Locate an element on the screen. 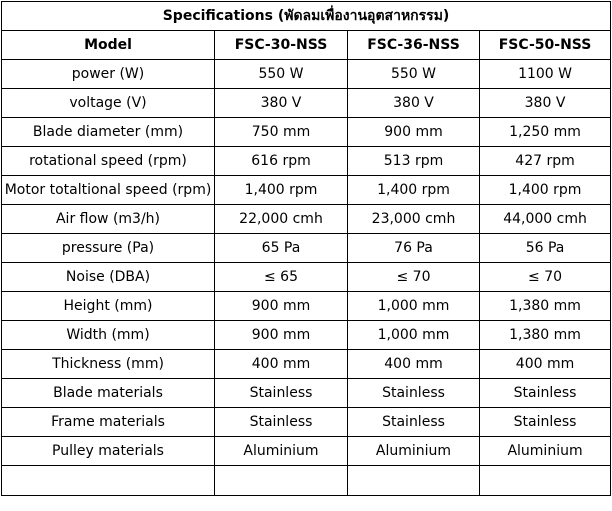 This screenshot has height=511, width=612. header-model-3: FSC-50-NSS is located at coordinates (545, 45).